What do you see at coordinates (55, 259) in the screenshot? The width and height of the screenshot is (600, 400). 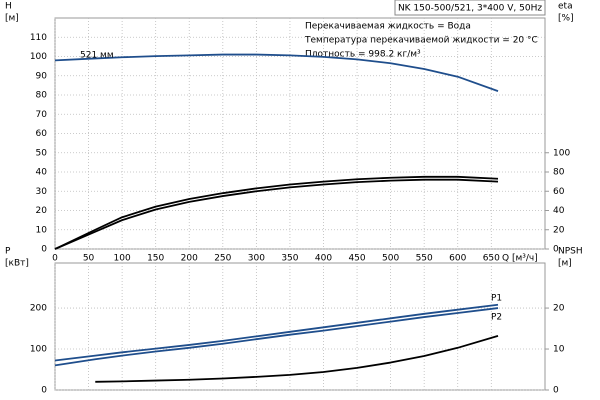 I see `x-tick-label: 0` at bounding box center [55, 259].